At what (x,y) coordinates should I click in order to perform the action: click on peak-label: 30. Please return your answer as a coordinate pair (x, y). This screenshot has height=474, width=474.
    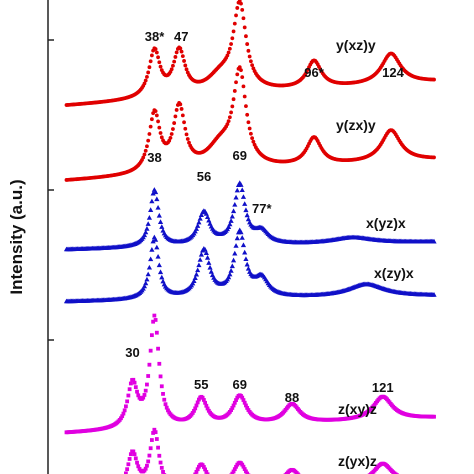
    Looking at the image, I should click on (132, 352).